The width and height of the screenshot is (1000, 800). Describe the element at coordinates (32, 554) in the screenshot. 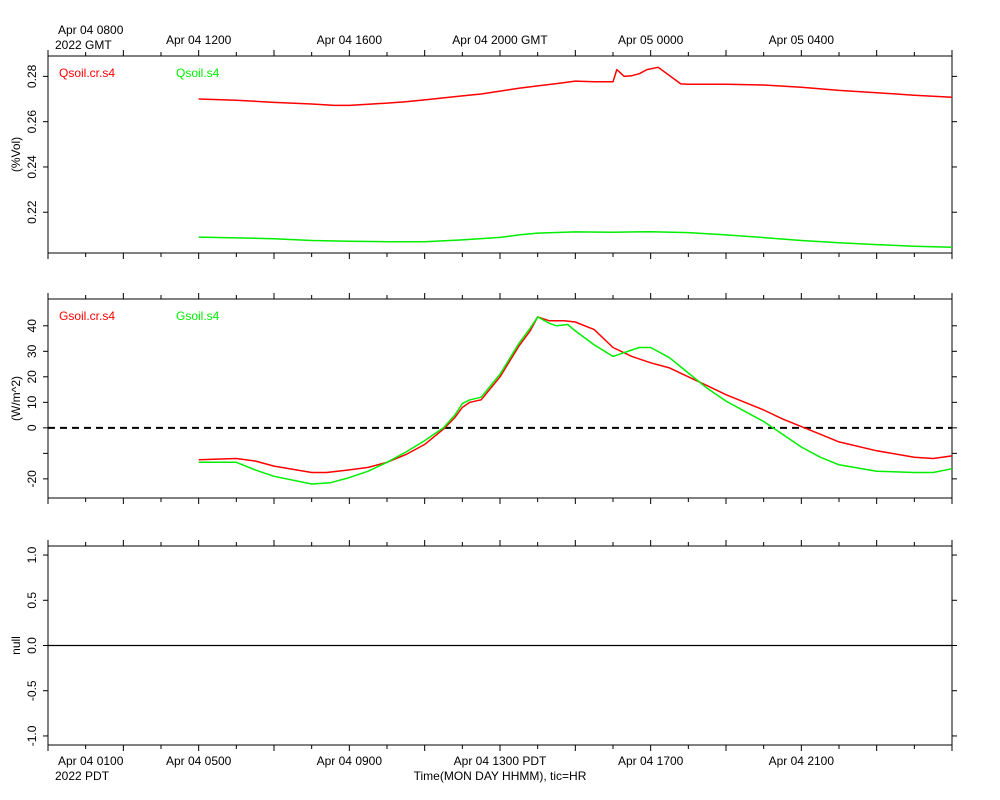

I see `y-tick-label: 1.0` at that location.